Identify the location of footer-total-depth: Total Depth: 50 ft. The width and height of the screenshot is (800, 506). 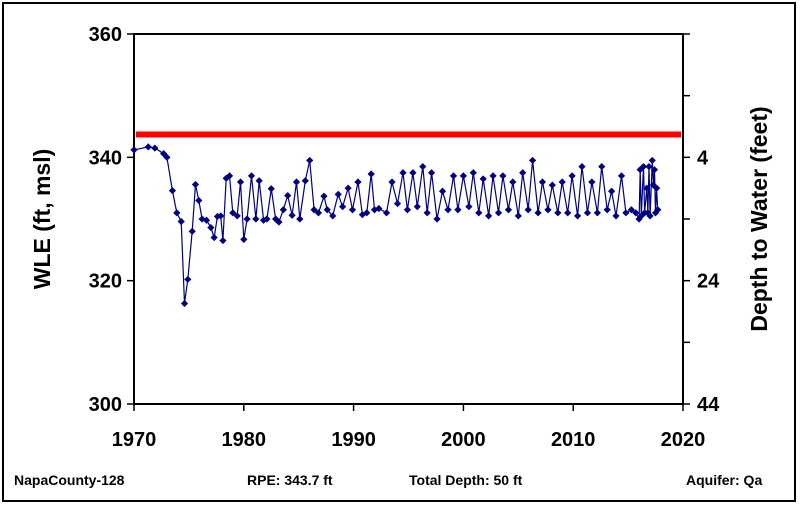
(466, 480).